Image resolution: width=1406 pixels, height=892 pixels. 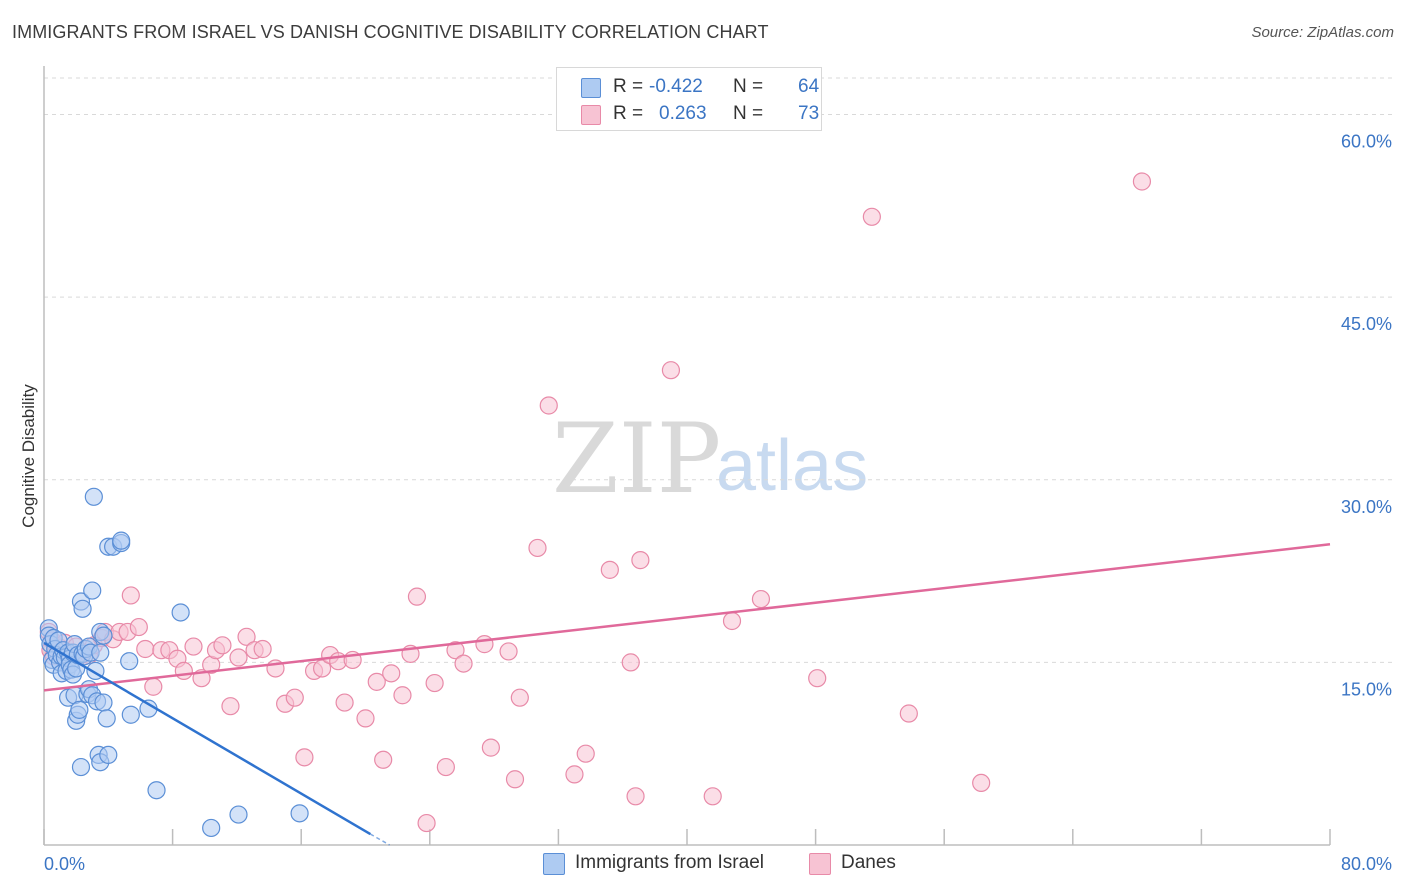 What do you see at coordinates (669, 862) in the screenshot?
I see `bottom-legend-label: Immigrants from Israel` at bounding box center [669, 862].